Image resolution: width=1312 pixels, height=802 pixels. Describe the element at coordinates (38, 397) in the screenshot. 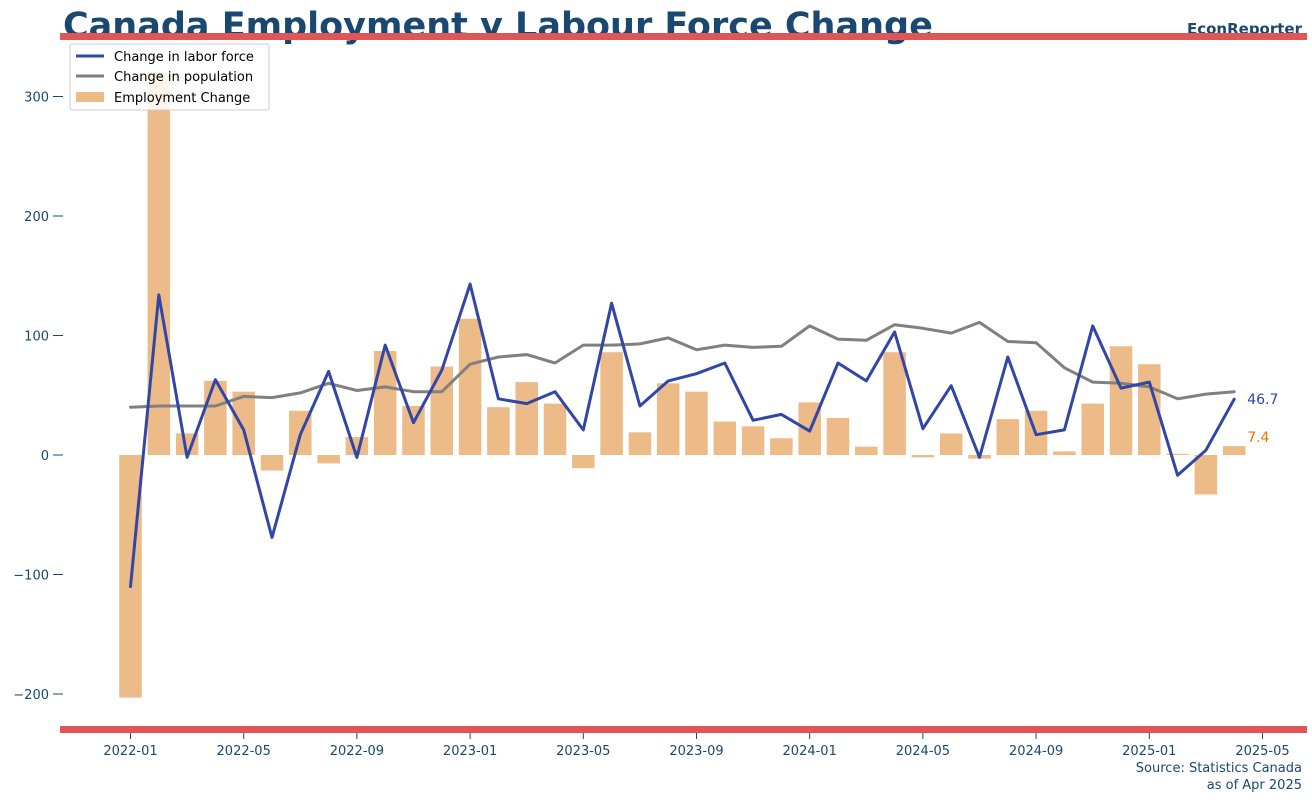

I see `y-axis: 300 200 100 0 −100 −200` at that location.